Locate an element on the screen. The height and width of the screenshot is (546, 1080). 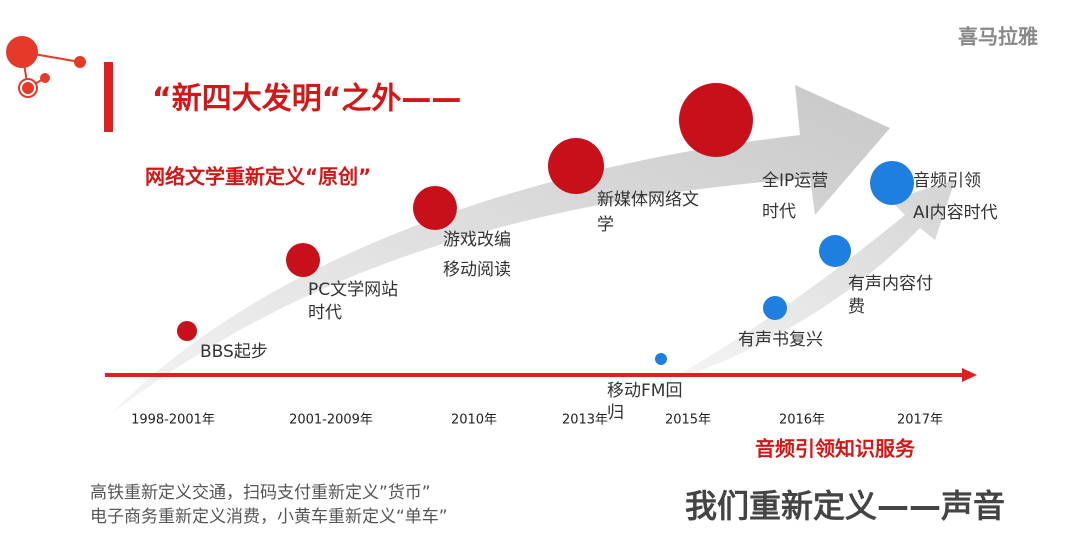
milestone-label: 学 is located at coordinates (605, 225).